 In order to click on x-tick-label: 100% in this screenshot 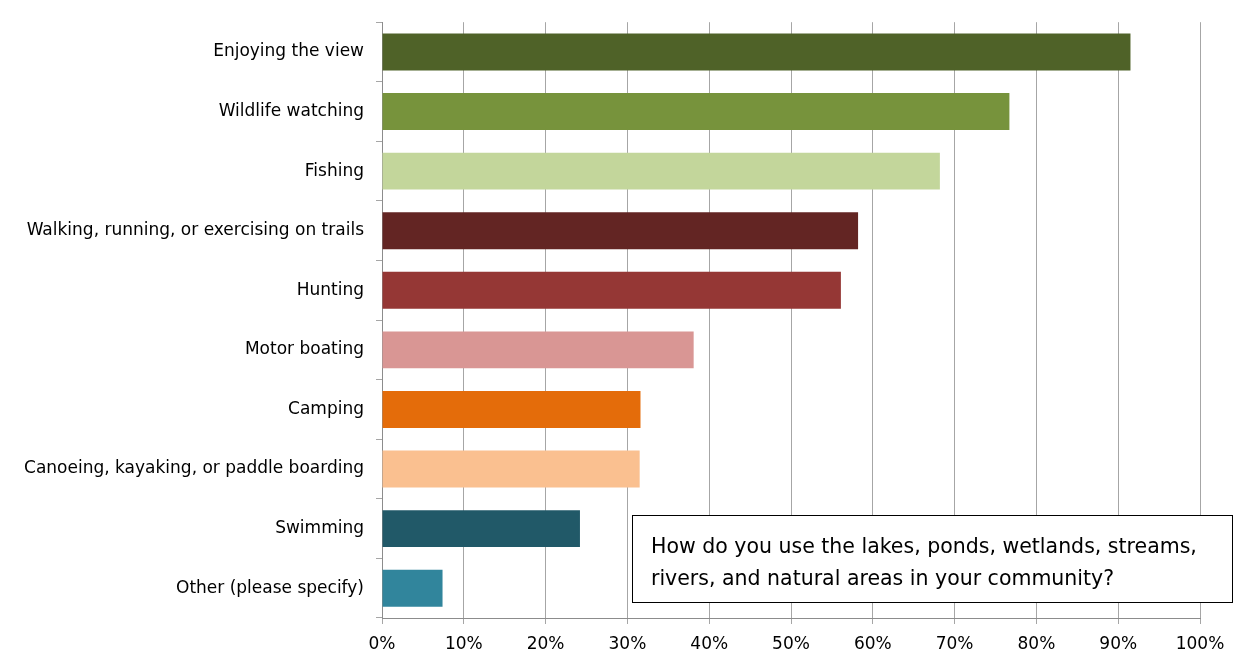, I will do `click(1200, 642)`.